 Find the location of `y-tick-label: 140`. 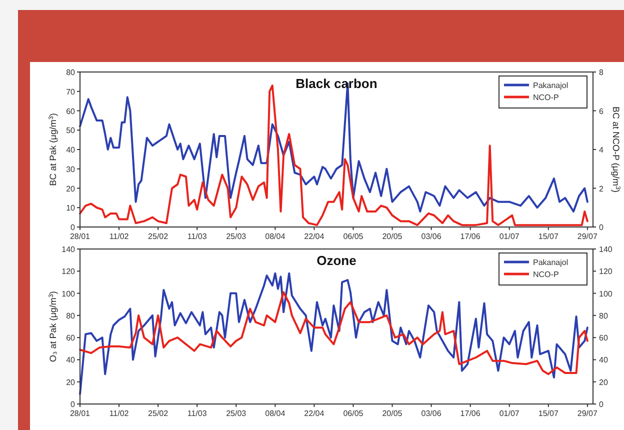

y-tick-label: 140 is located at coordinates (69, 249).